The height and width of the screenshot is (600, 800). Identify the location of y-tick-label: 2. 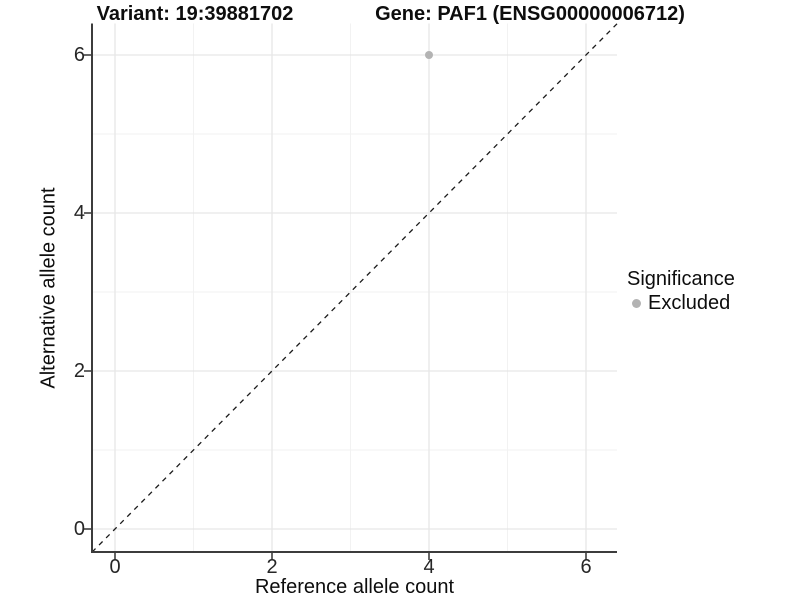
(79, 370).